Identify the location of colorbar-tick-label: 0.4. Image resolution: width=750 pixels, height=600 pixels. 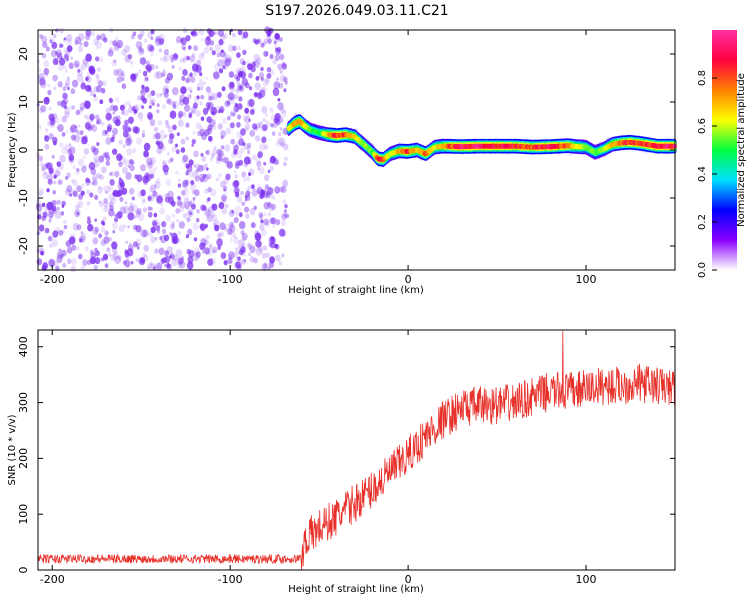
(702, 174).